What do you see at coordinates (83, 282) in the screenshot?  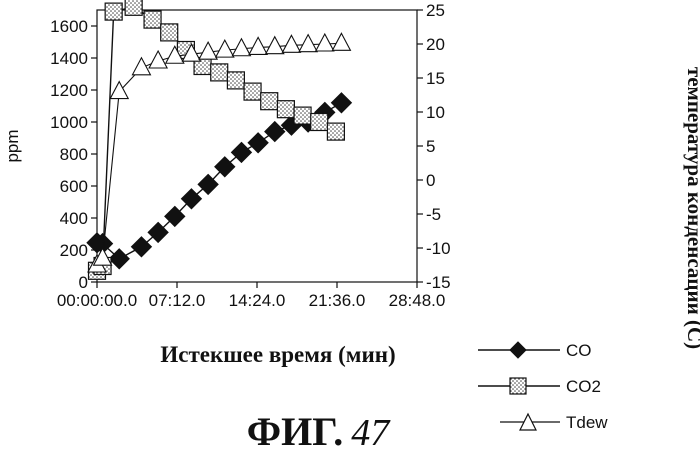 I see `y-tick-label: 0` at bounding box center [83, 282].